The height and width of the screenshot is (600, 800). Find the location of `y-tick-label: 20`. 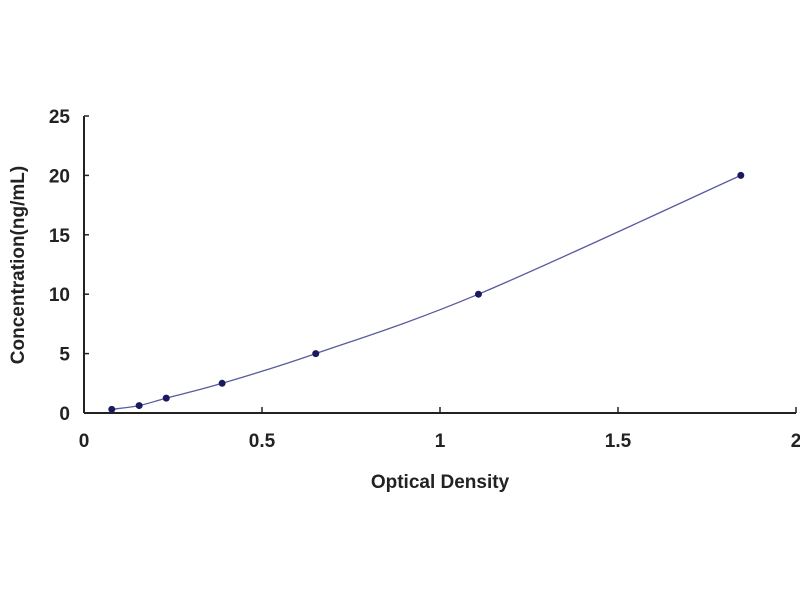

y-tick-label: 20 is located at coordinates (59, 176).